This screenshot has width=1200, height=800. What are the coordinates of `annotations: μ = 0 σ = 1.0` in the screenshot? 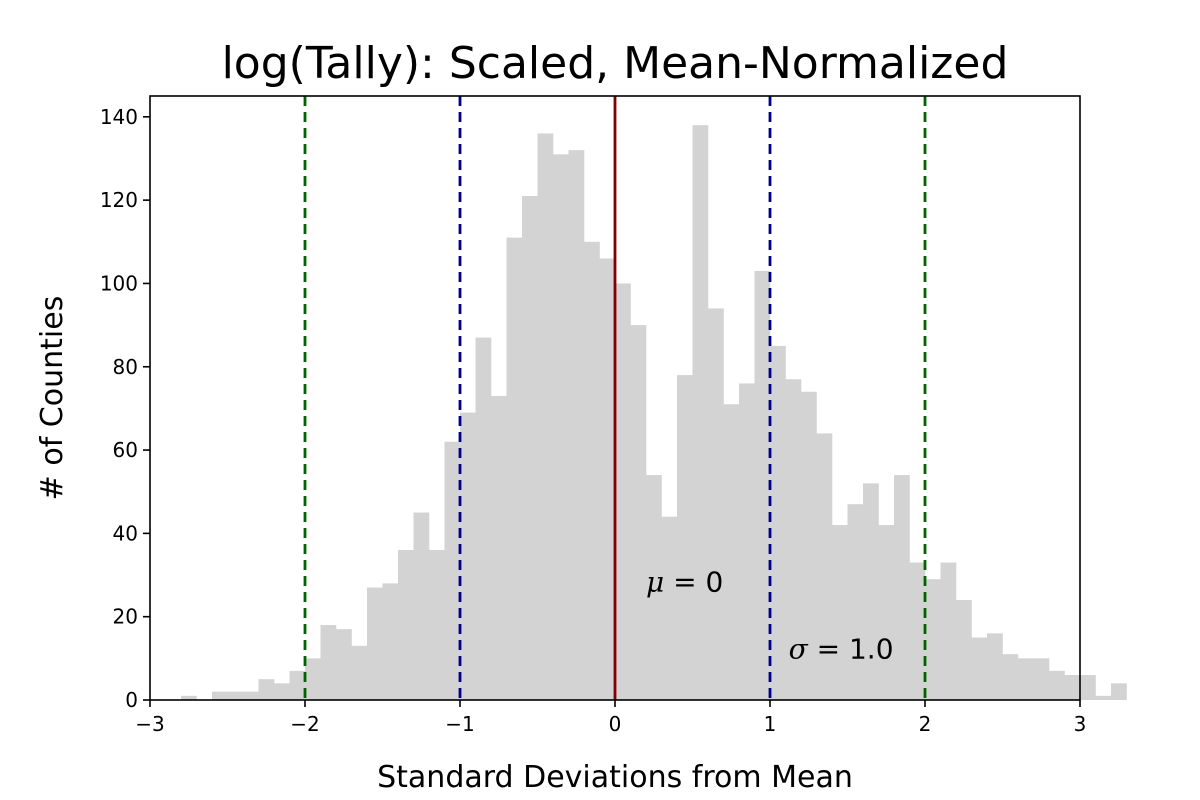 It's located at (770, 616).